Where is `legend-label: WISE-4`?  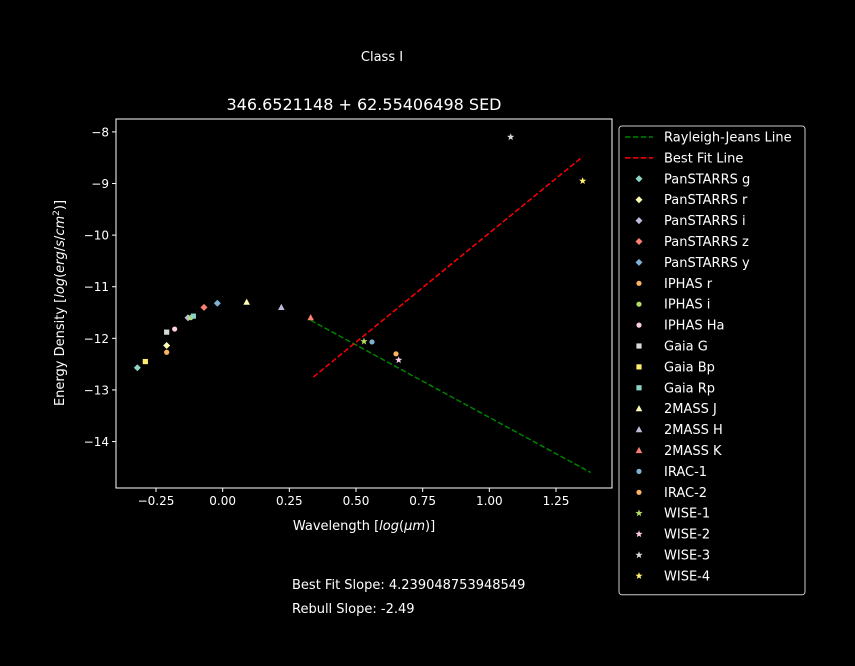
legend-label: WISE-4 is located at coordinates (687, 576).